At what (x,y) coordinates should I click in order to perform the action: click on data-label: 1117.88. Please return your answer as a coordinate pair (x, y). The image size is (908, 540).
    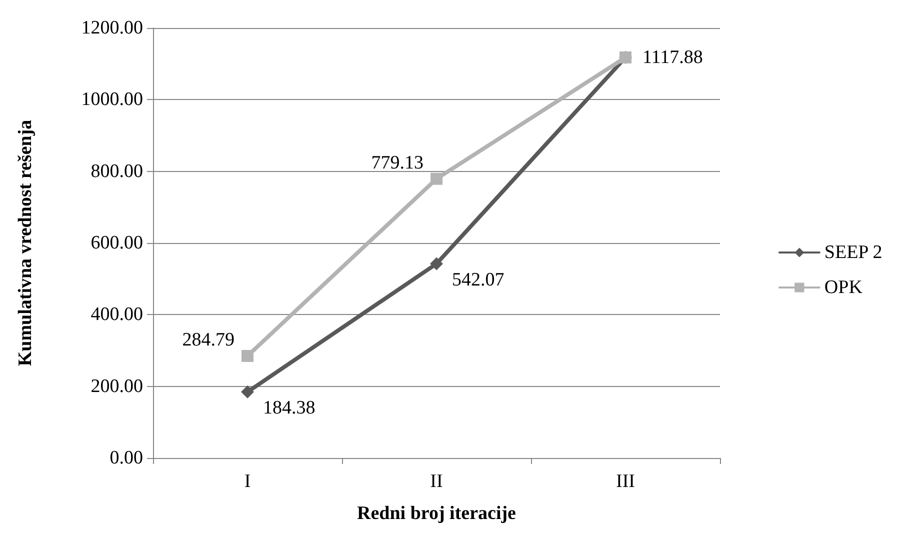
    Looking at the image, I should click on (672, 57).